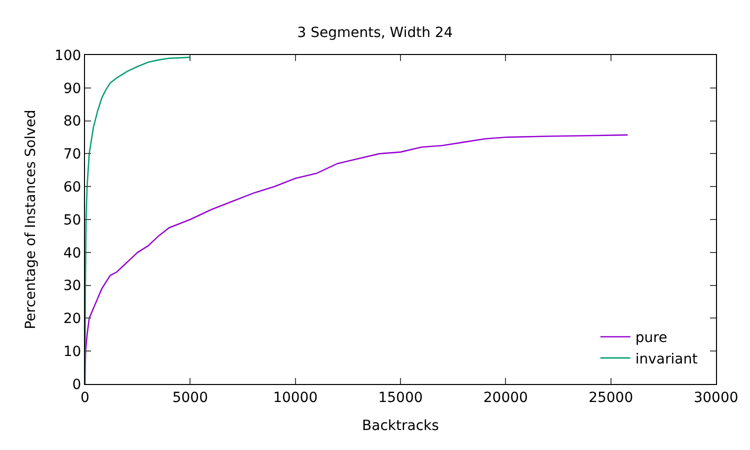 The image size is (750, 450). Describe the element at coordinates (72, 286) in the screenshot. I see `y-tick-label: 30` at that location.